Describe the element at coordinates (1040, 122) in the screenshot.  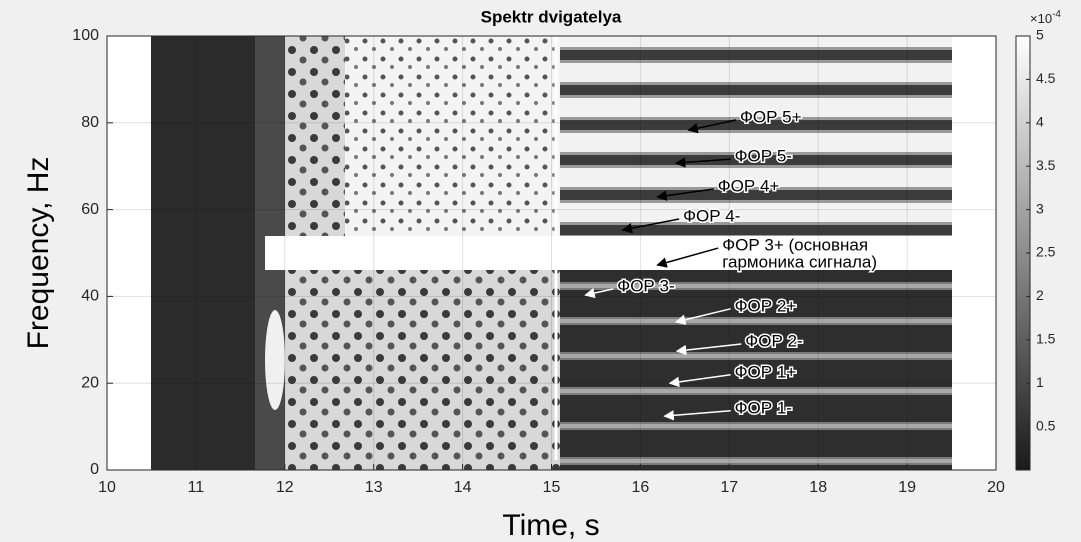
I see `colorbar-tick-label: 4` at that location.